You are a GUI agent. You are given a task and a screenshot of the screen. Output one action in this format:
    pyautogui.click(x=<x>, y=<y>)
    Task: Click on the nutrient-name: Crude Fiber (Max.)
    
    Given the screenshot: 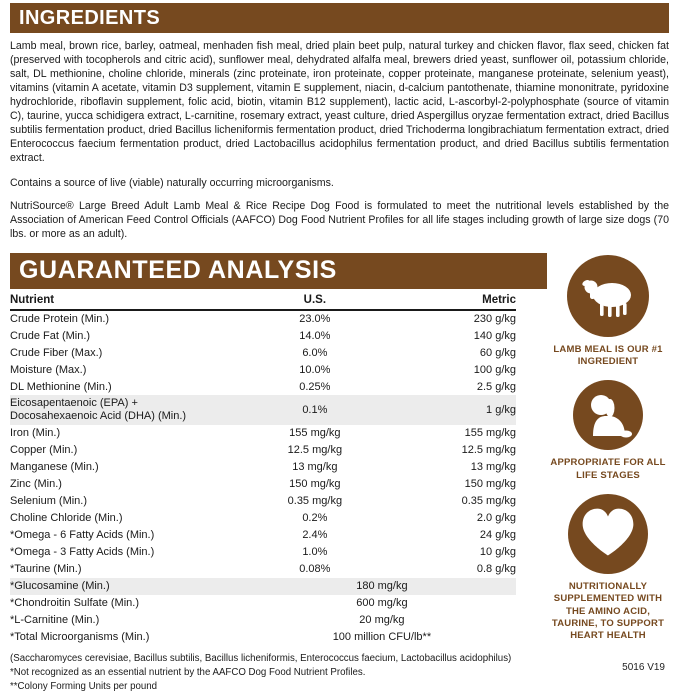 What is the action you would take?
    pyautogui.click(x=56, y=352)
    